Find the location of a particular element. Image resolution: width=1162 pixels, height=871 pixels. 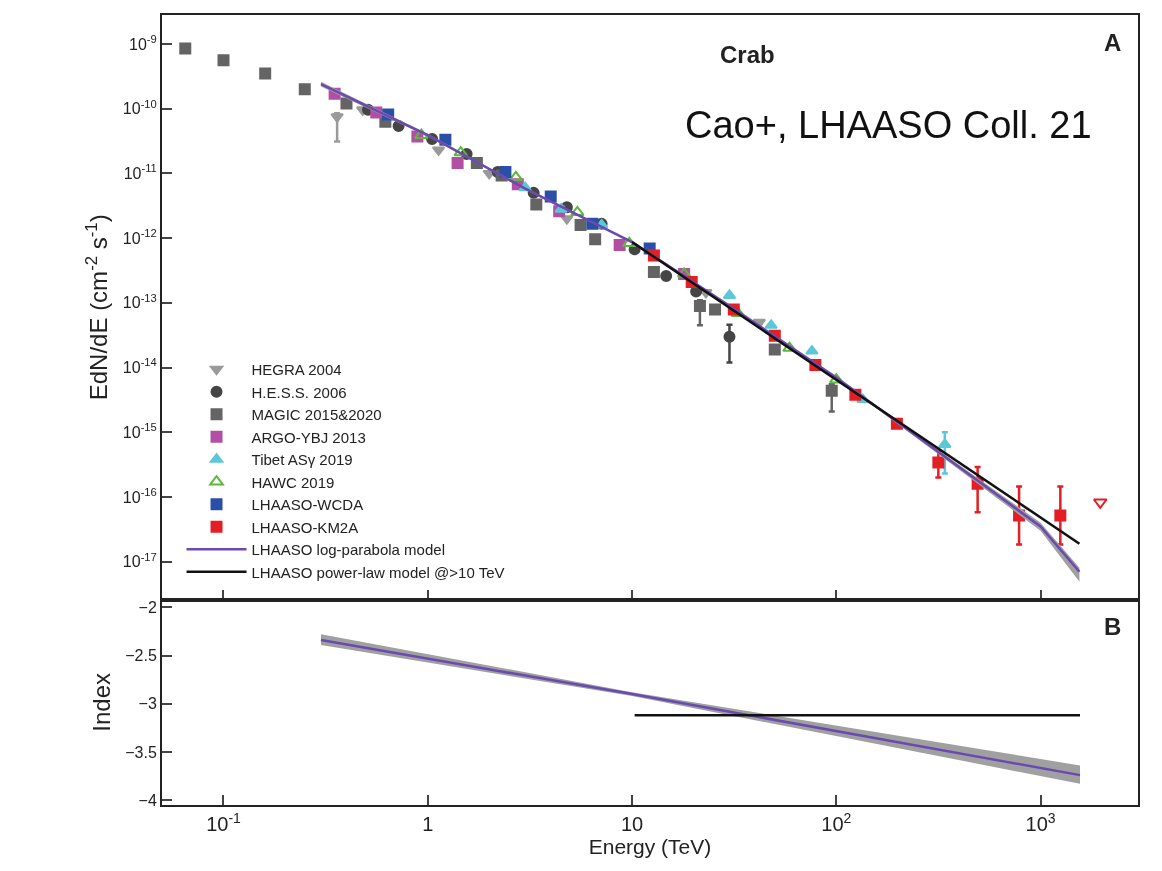

legend-label: LHAASO-KM2A is located at coordinates (305, 527).